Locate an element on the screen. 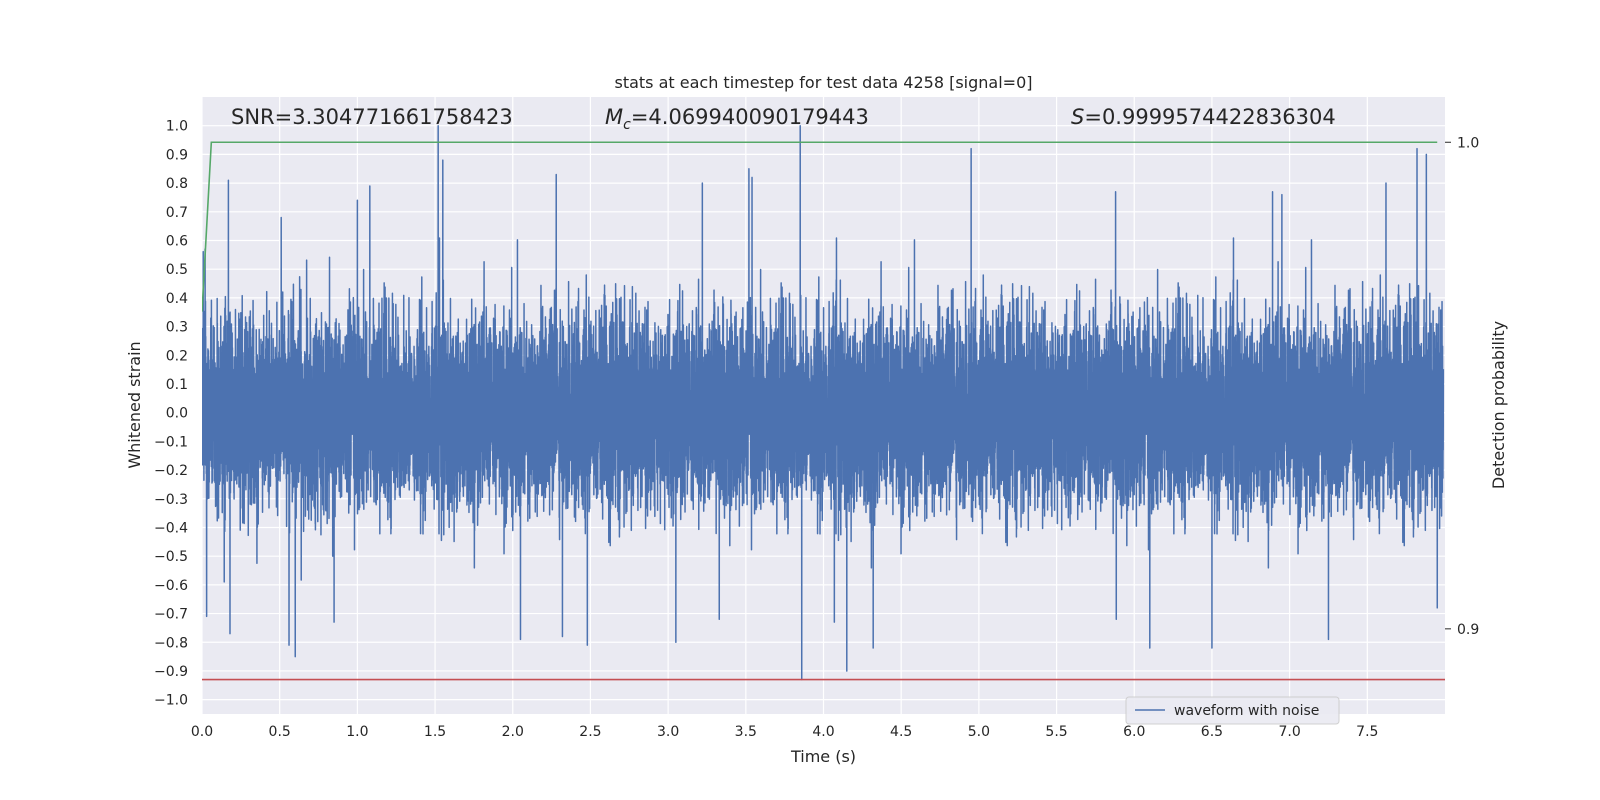 This screenshot has width=1600, height=800. y2-tick-labels: 1.0 0.9 is located at coordinates (1462, 386).